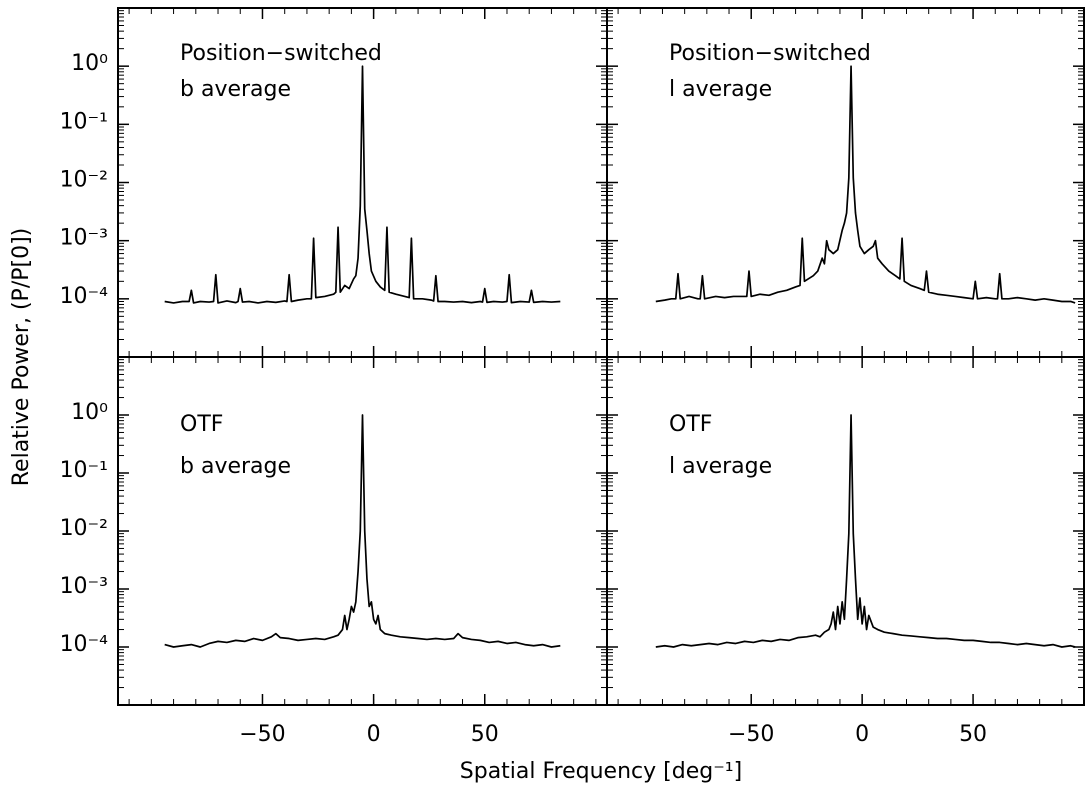  What do you see at coordinates (601, 771) in the screenshot?
I see `x-axis-label: Spatial Frequency [deg⁻¹]` at bounding box center [601, 771].